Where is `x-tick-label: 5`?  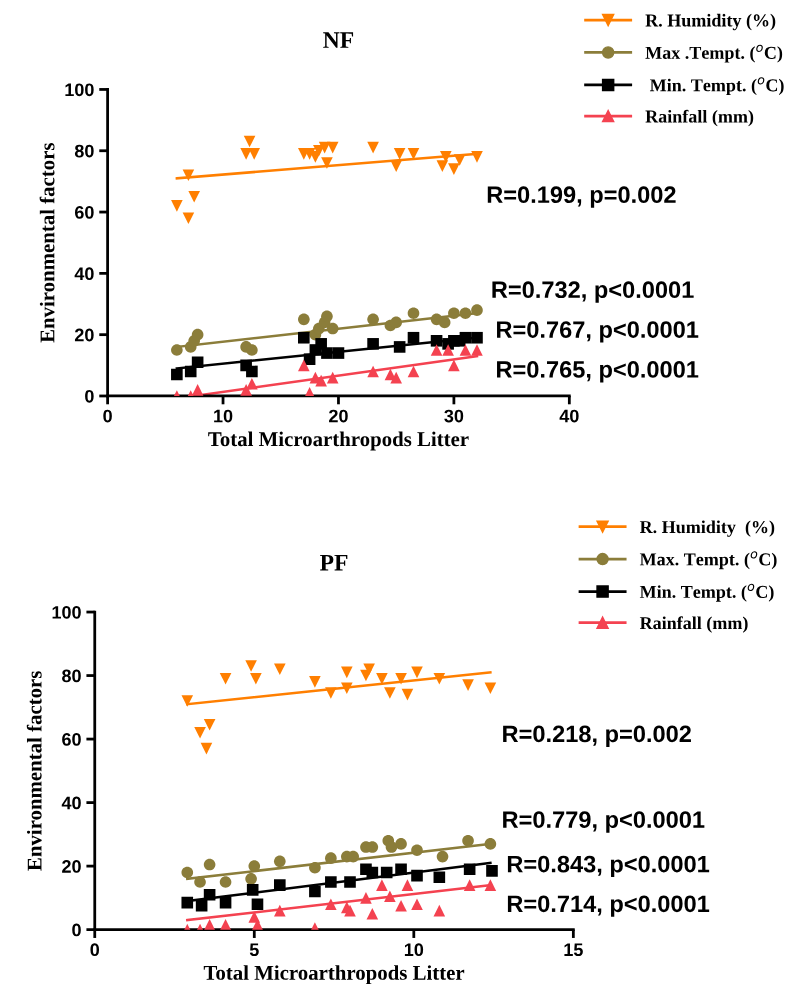 x-tick-label: 5 is located at coordinates (254, 950).